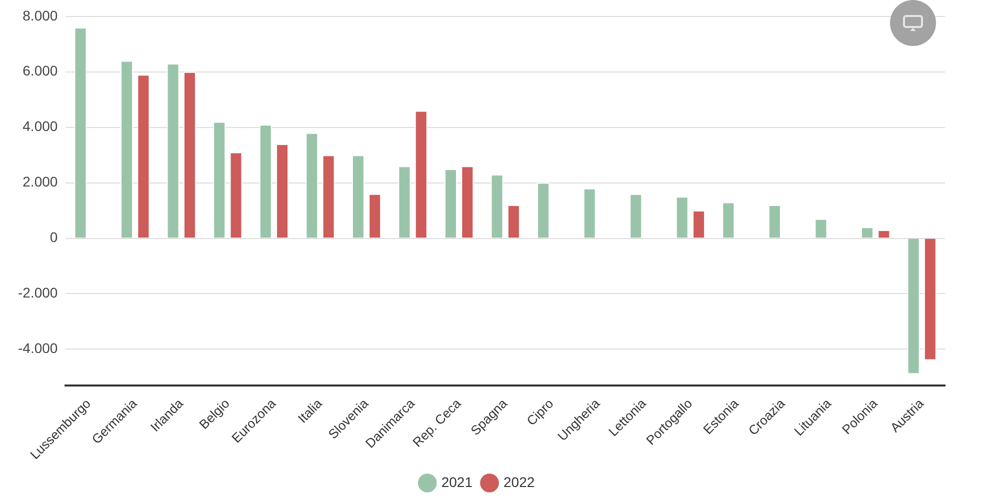  What do you see at coordinates (40, 70) in the screenshot?
I see `y-tick-label: 6.000` at bounding box center [40, 70].